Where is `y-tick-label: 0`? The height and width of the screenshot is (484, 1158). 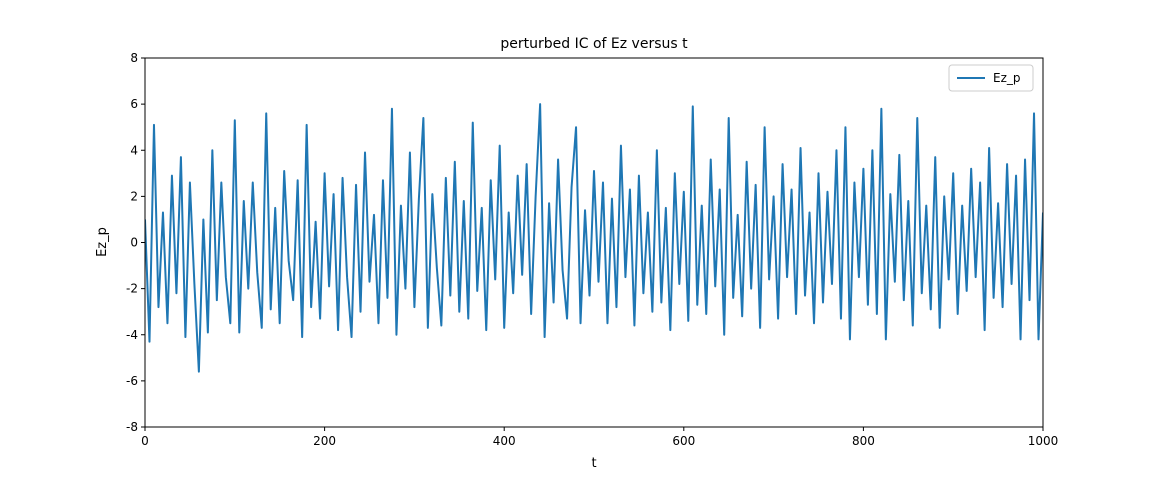
y-tick-label: 0 is located at coordinates (134, 243).